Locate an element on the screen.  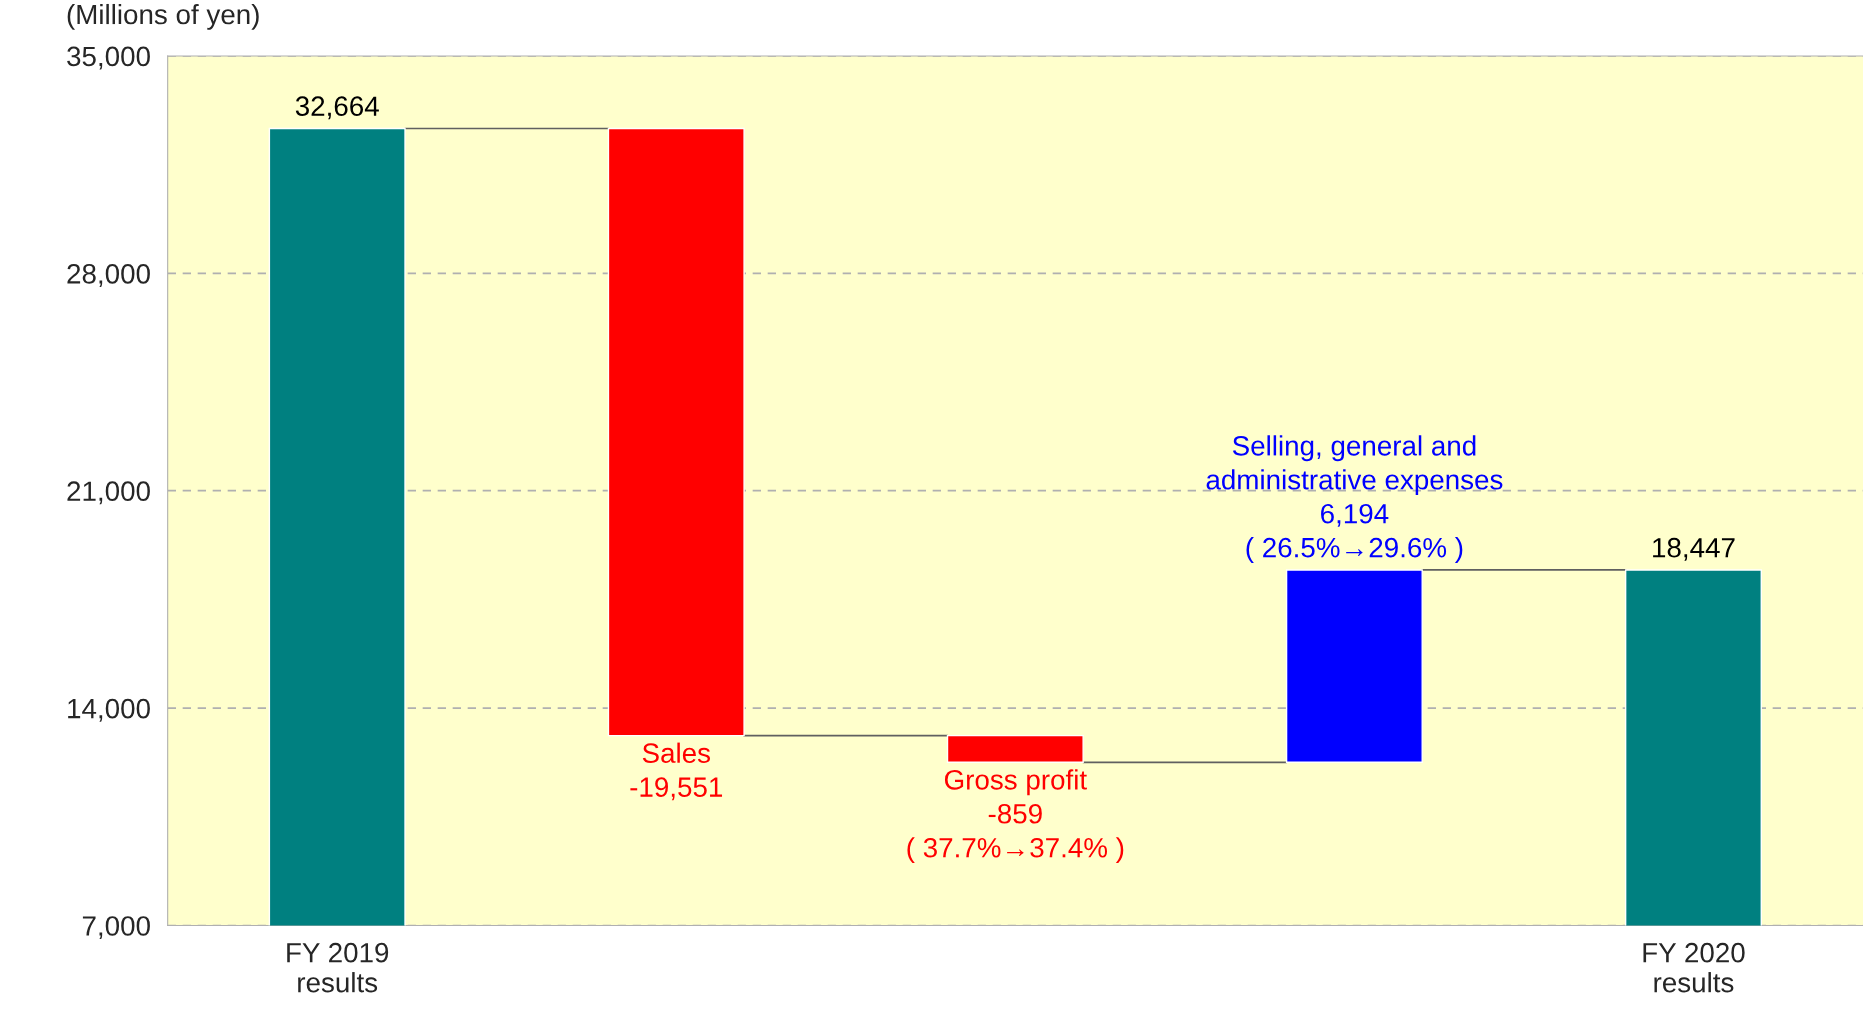
y-tick-label: 35,000 is located at coordinates (108, 58).